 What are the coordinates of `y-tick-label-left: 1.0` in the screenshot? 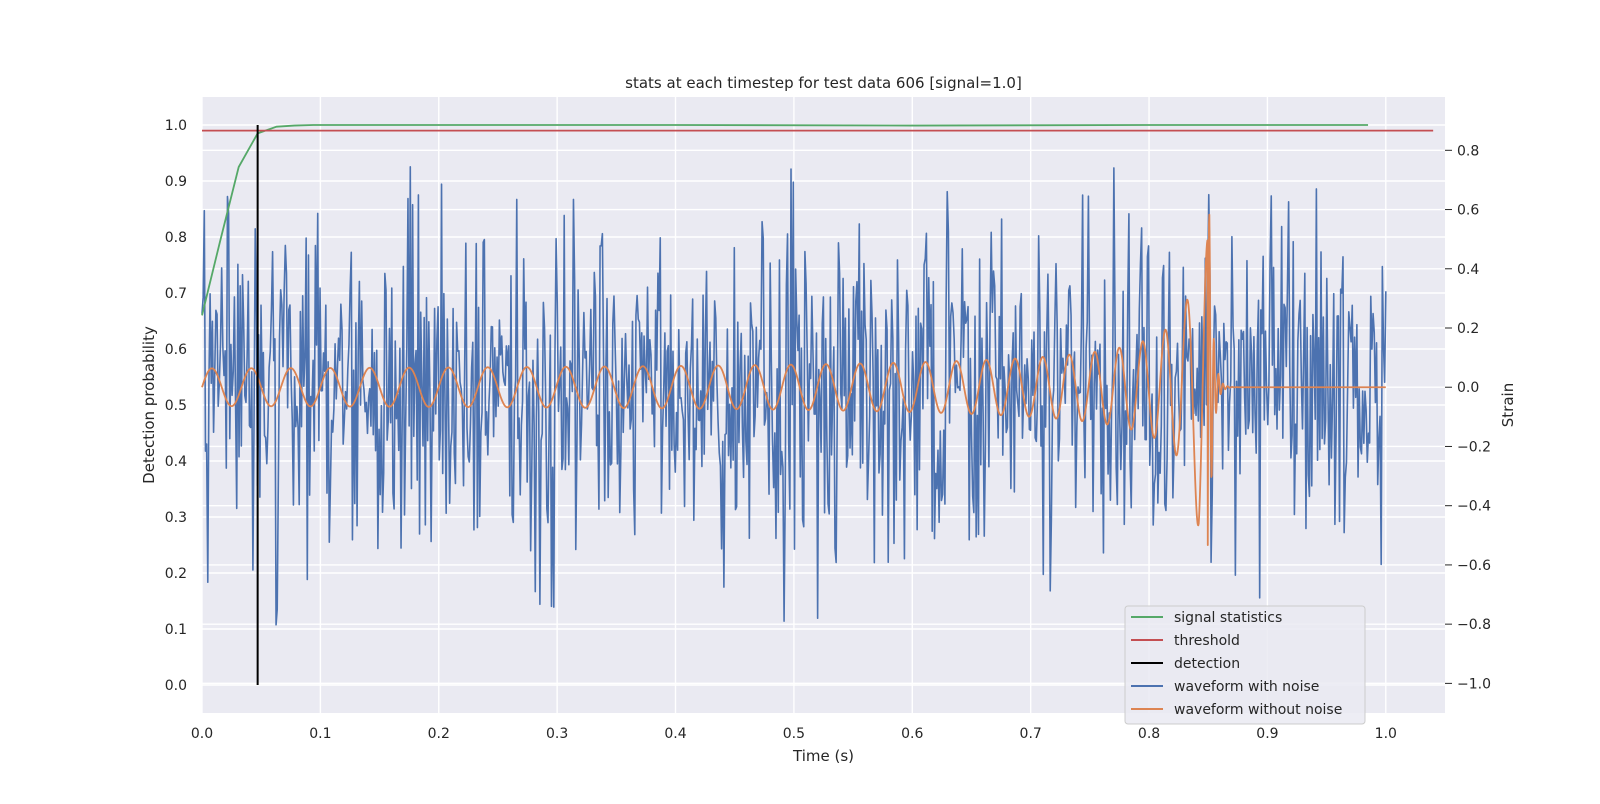 It's located at (176, 126).